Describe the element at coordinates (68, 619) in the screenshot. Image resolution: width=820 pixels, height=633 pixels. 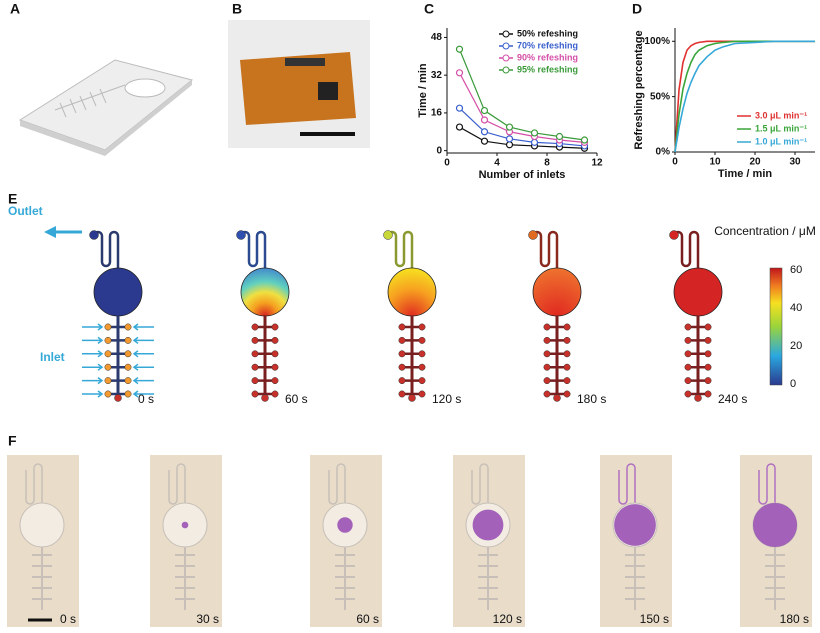
I see `time-label: 0 s` at that location.